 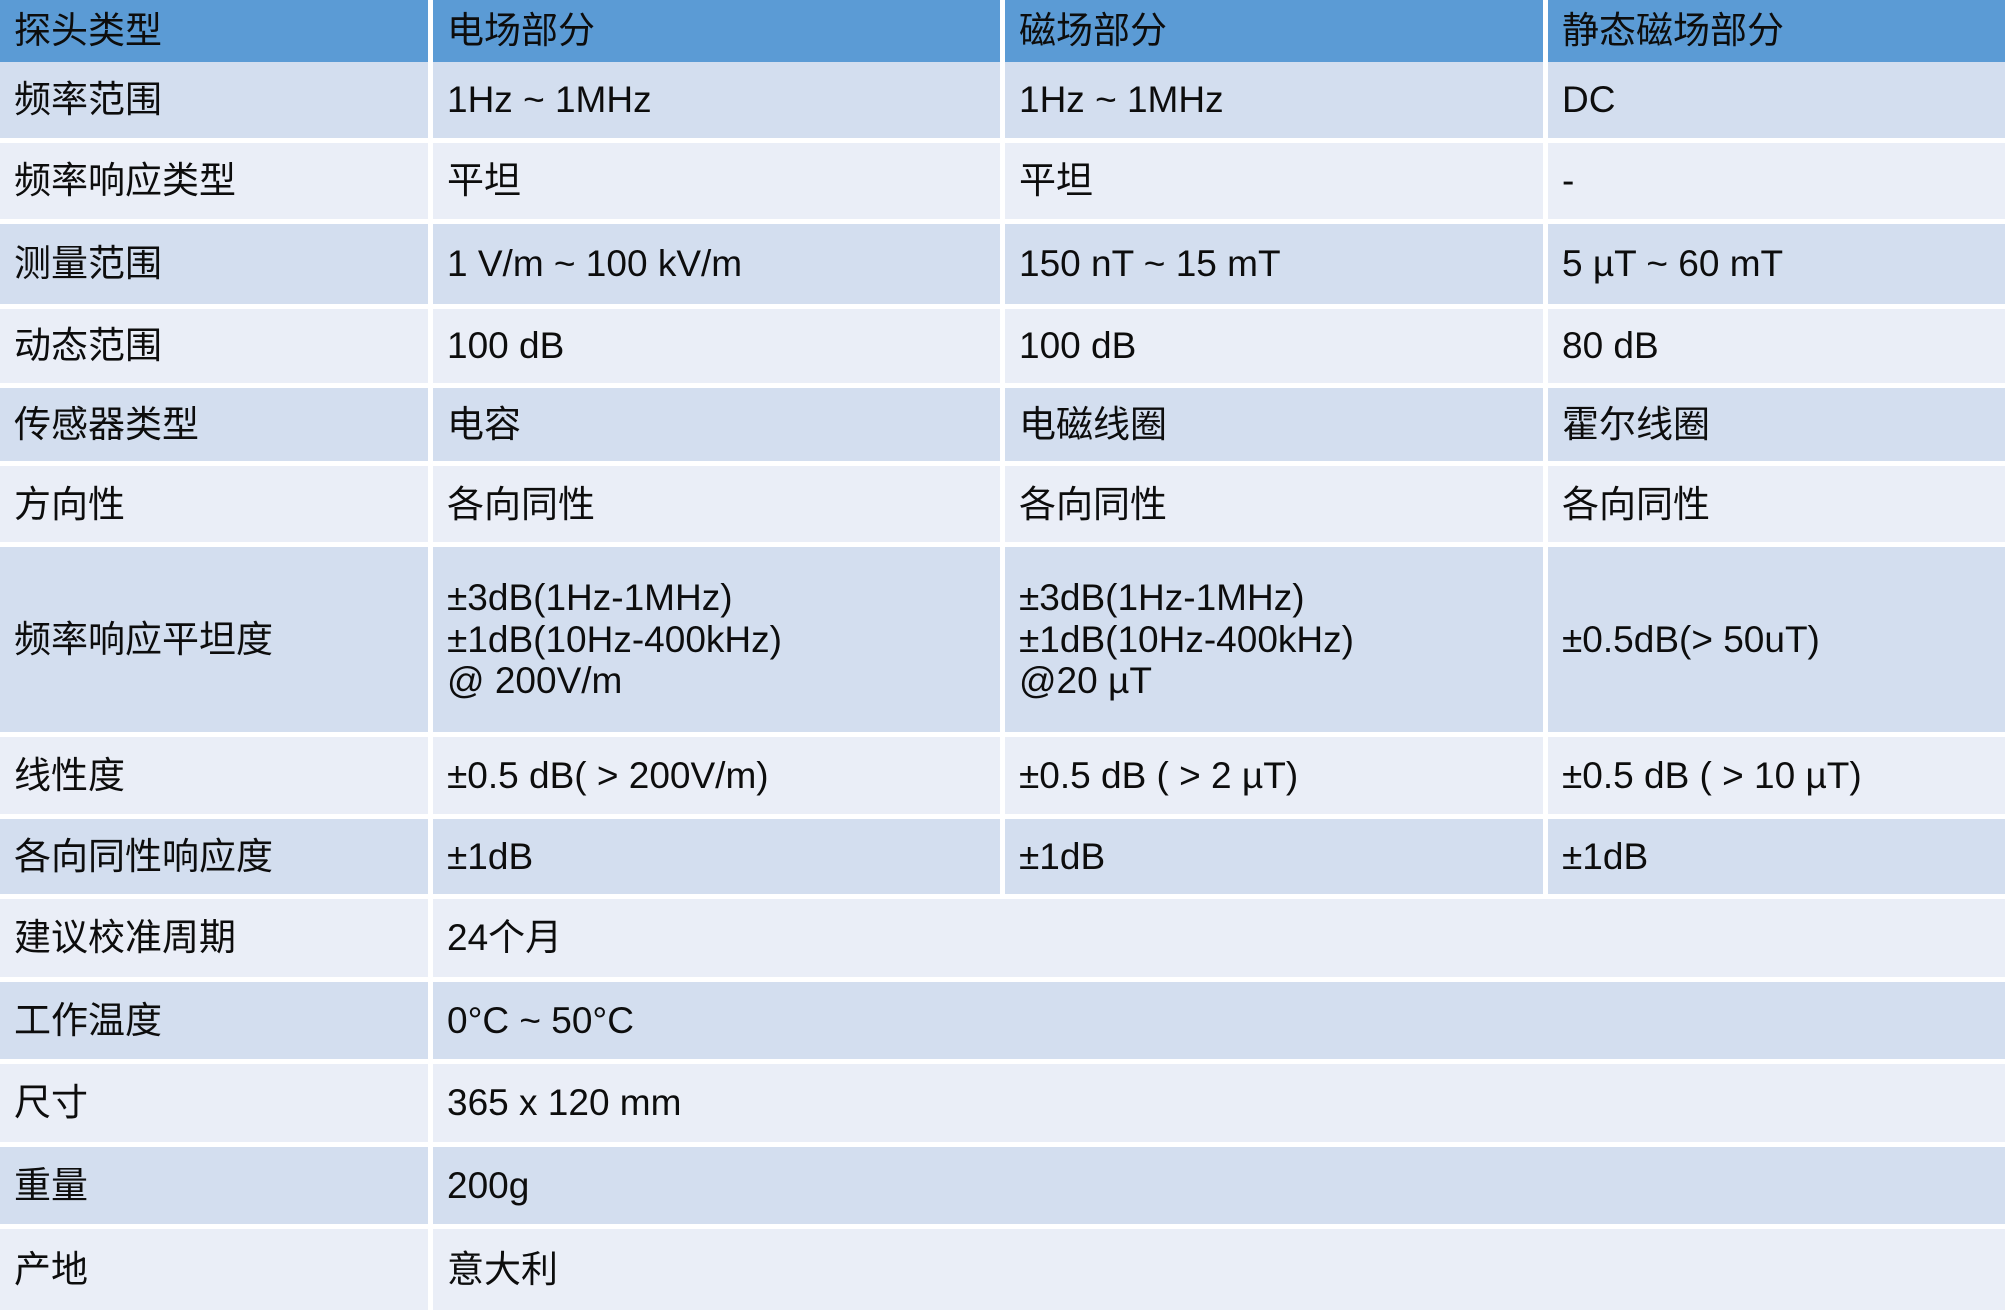 I want to click on cell-iso-electric: ±1dB, so click(x=719, y=858).